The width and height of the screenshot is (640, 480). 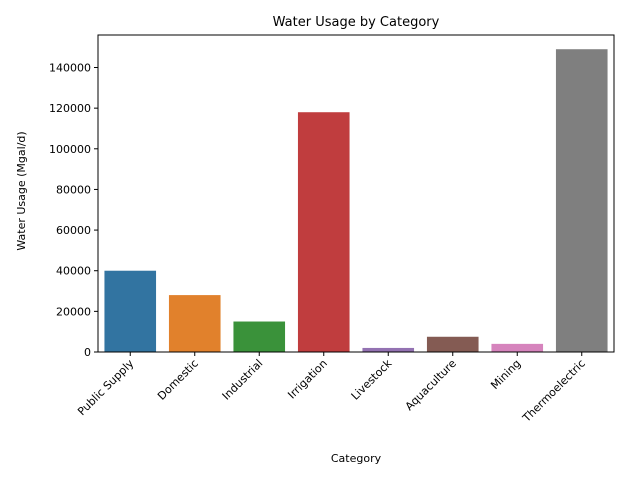 I want to click on x-tick-label: Public Supply, so click(x=106, y=388).